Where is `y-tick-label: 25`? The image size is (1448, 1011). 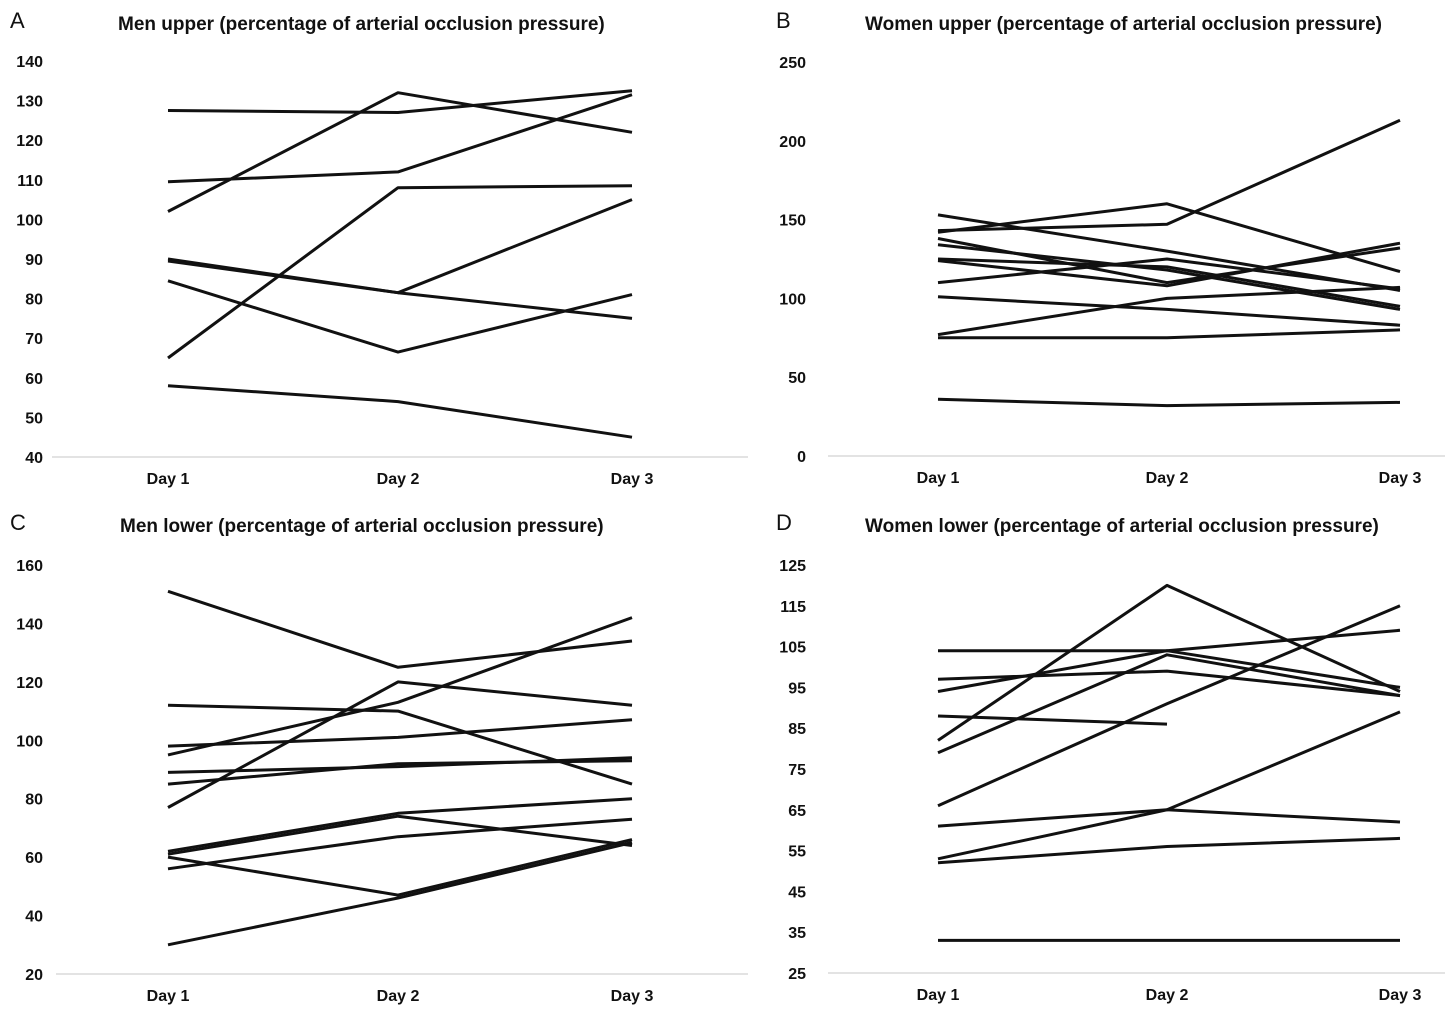 y-tick-label: 25 is located at coordinates (797, 974).